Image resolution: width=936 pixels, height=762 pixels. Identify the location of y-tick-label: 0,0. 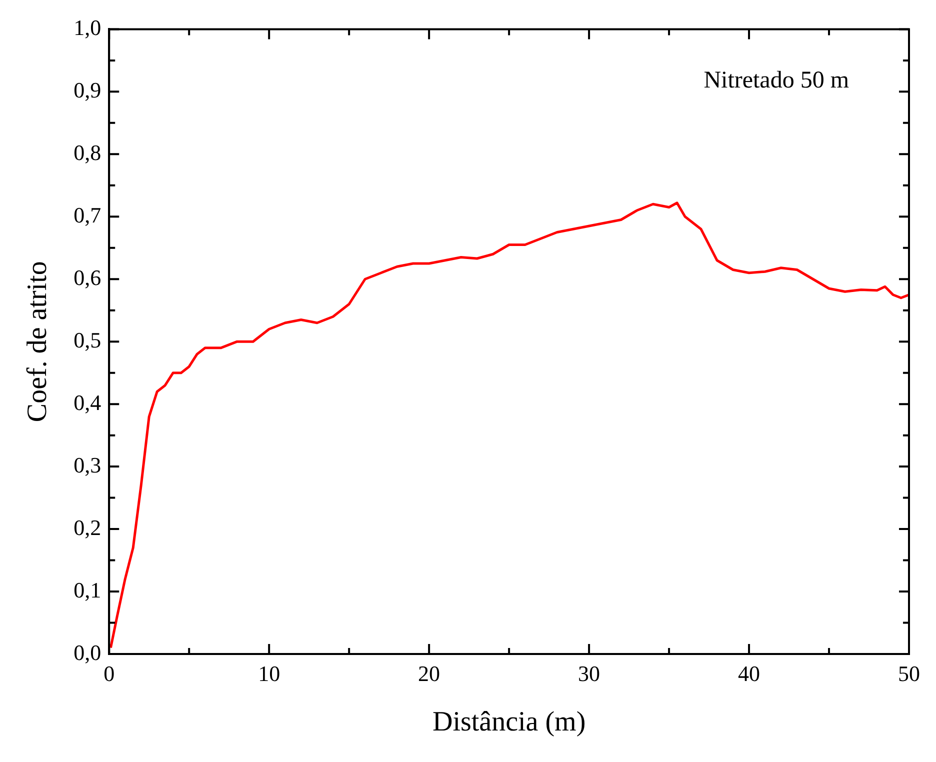
(88, 652).